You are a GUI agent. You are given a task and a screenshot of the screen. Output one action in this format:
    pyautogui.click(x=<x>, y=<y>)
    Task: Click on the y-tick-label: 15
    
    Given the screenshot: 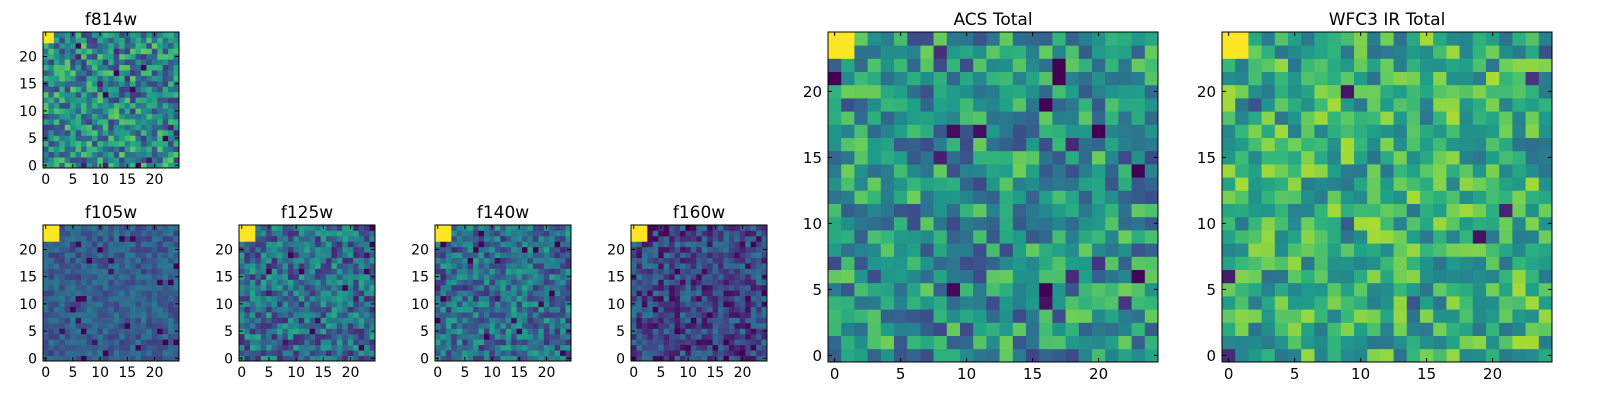 What is the action you would take?
    pyautogui.click(x=616, y=278)
    